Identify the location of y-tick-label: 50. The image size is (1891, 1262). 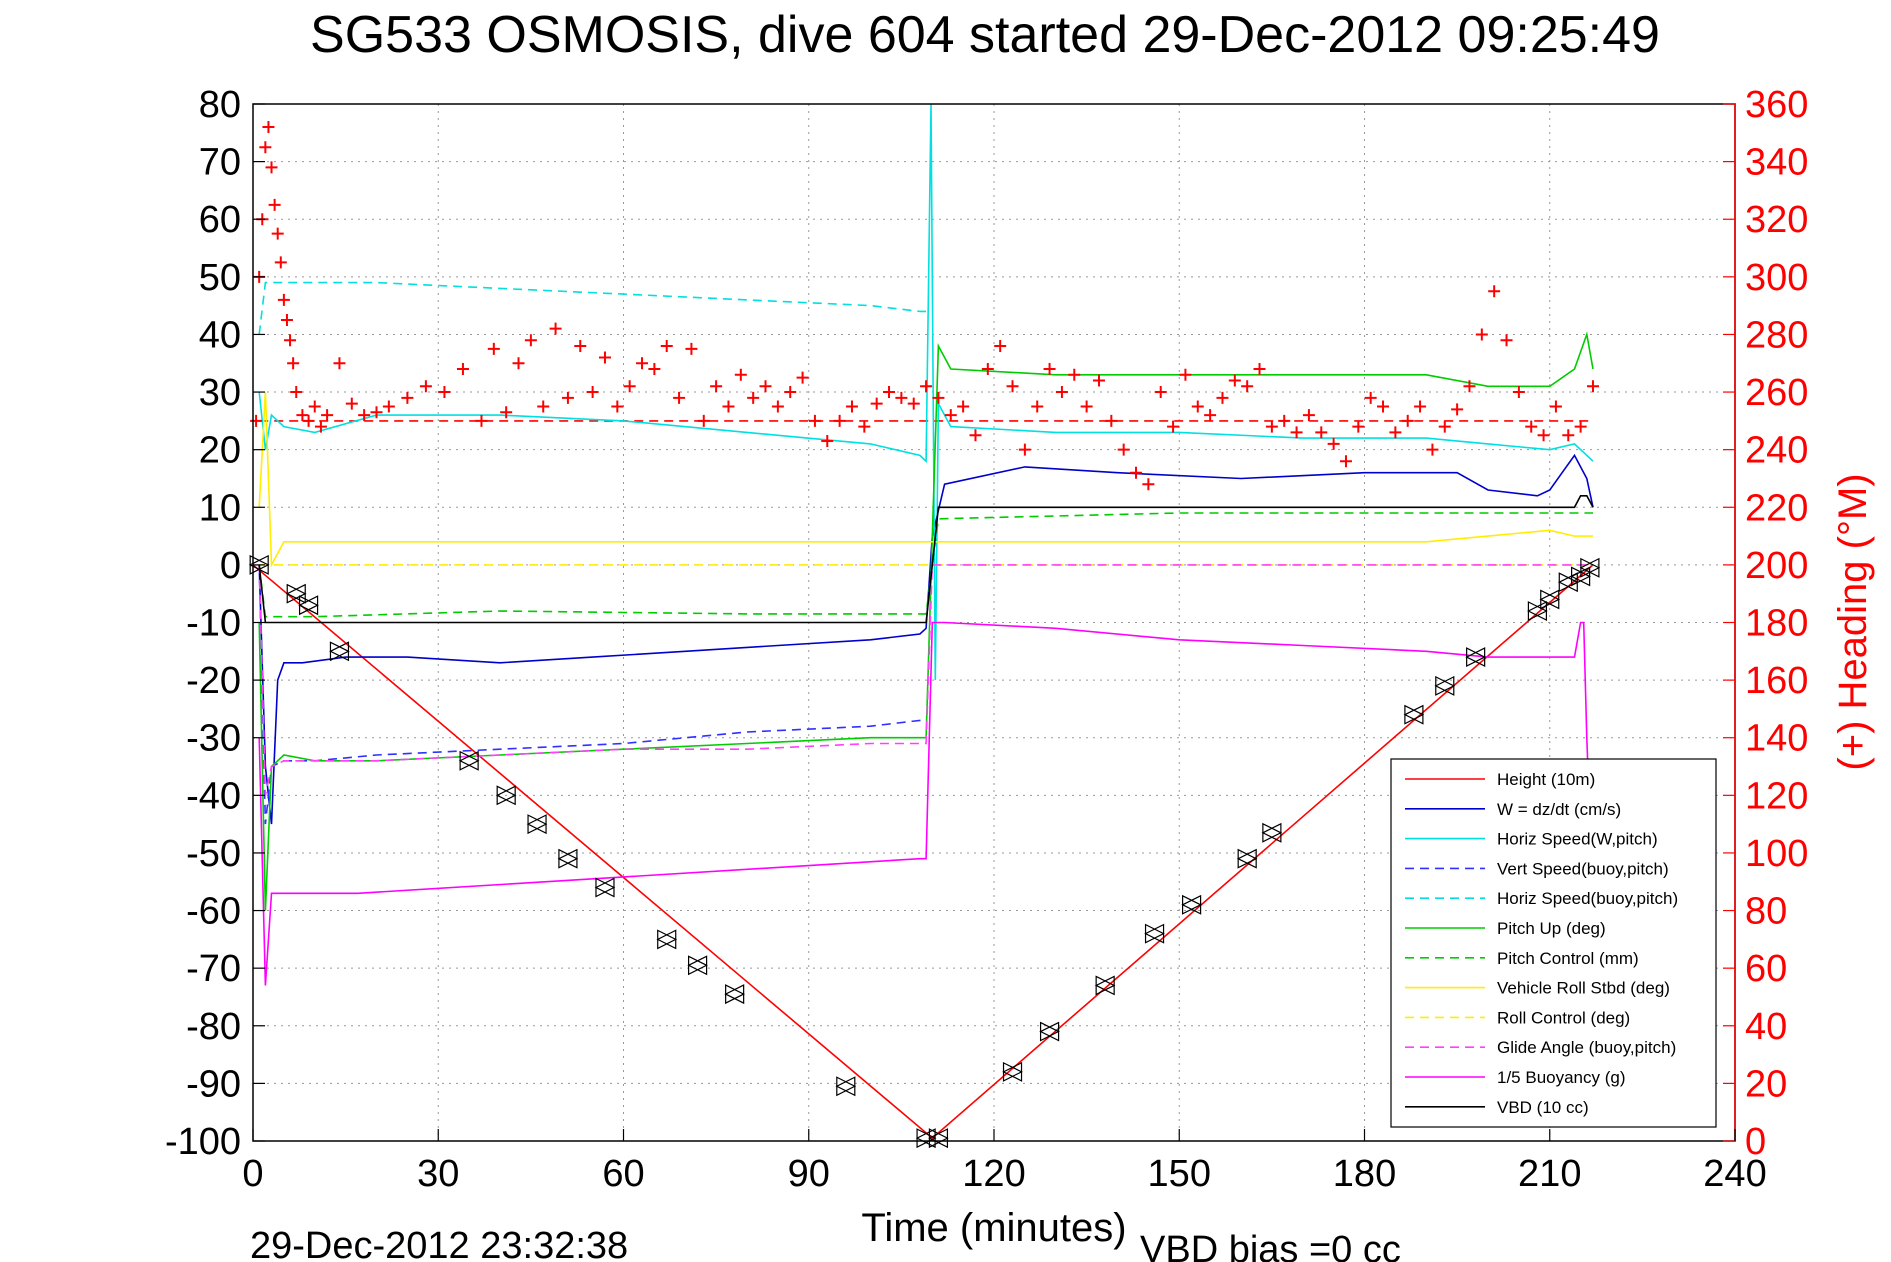
(220, 278).